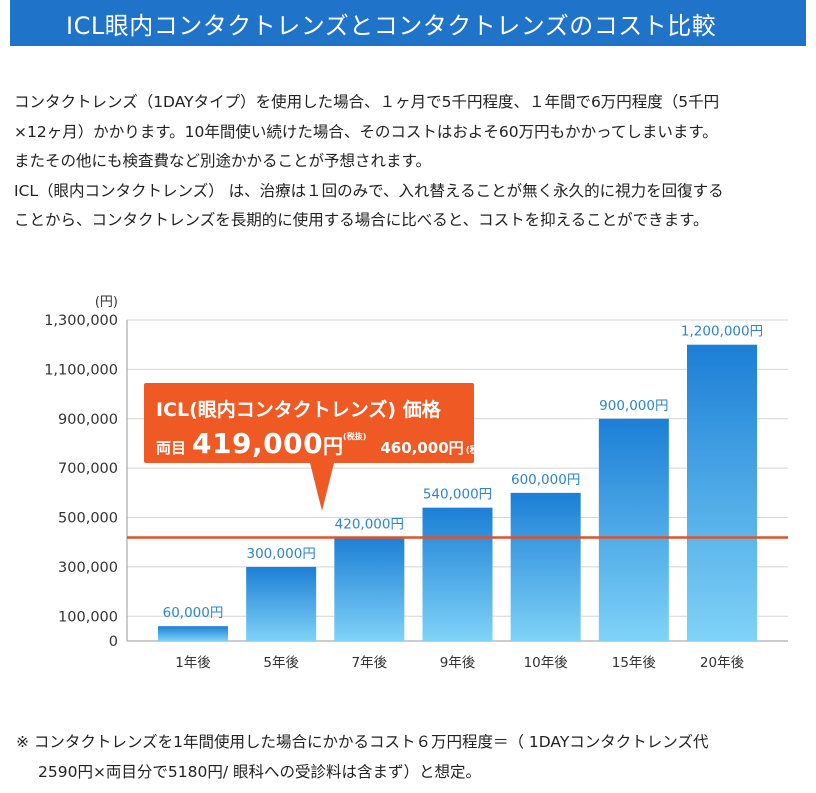 The image size is (816, 793). Describe the element at coordinates (88, 420) in the screenshot. I see `y-tick-label: 900,000` at that location.